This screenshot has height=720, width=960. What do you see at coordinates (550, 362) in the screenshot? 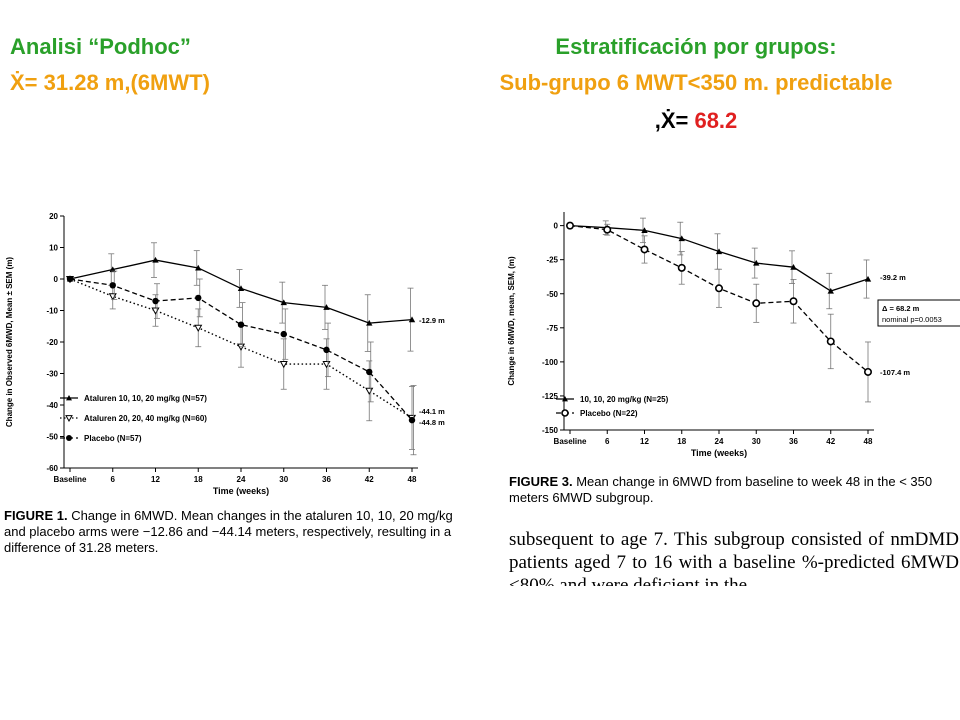
I see `y-tick-label: -100` at bounding box center [550, 362].